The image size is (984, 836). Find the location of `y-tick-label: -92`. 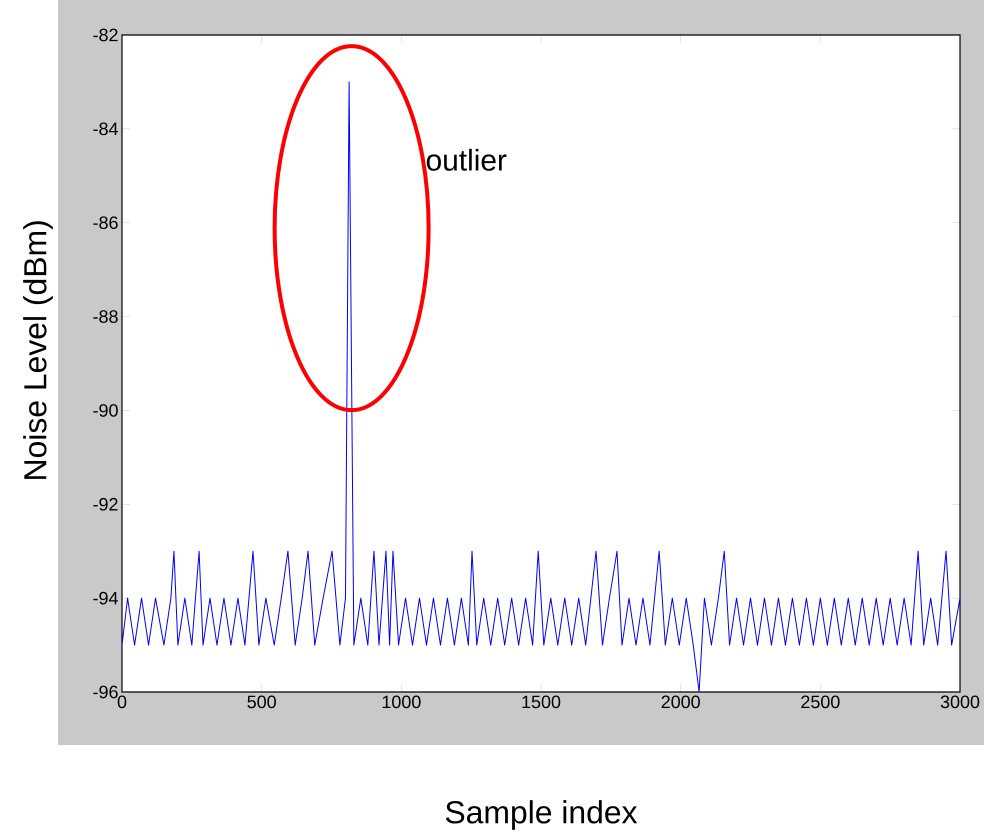

y-tick-label: -92 is located at coordinates (105, 504).